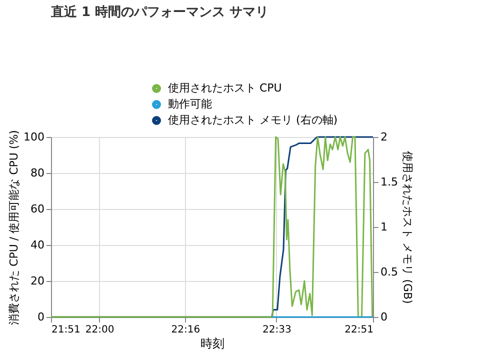 This screenshot has height=356, width=486. Describe the element at coordinates (190, 104) in the screenshot. I see `legend-label: 動作可能` at that location.